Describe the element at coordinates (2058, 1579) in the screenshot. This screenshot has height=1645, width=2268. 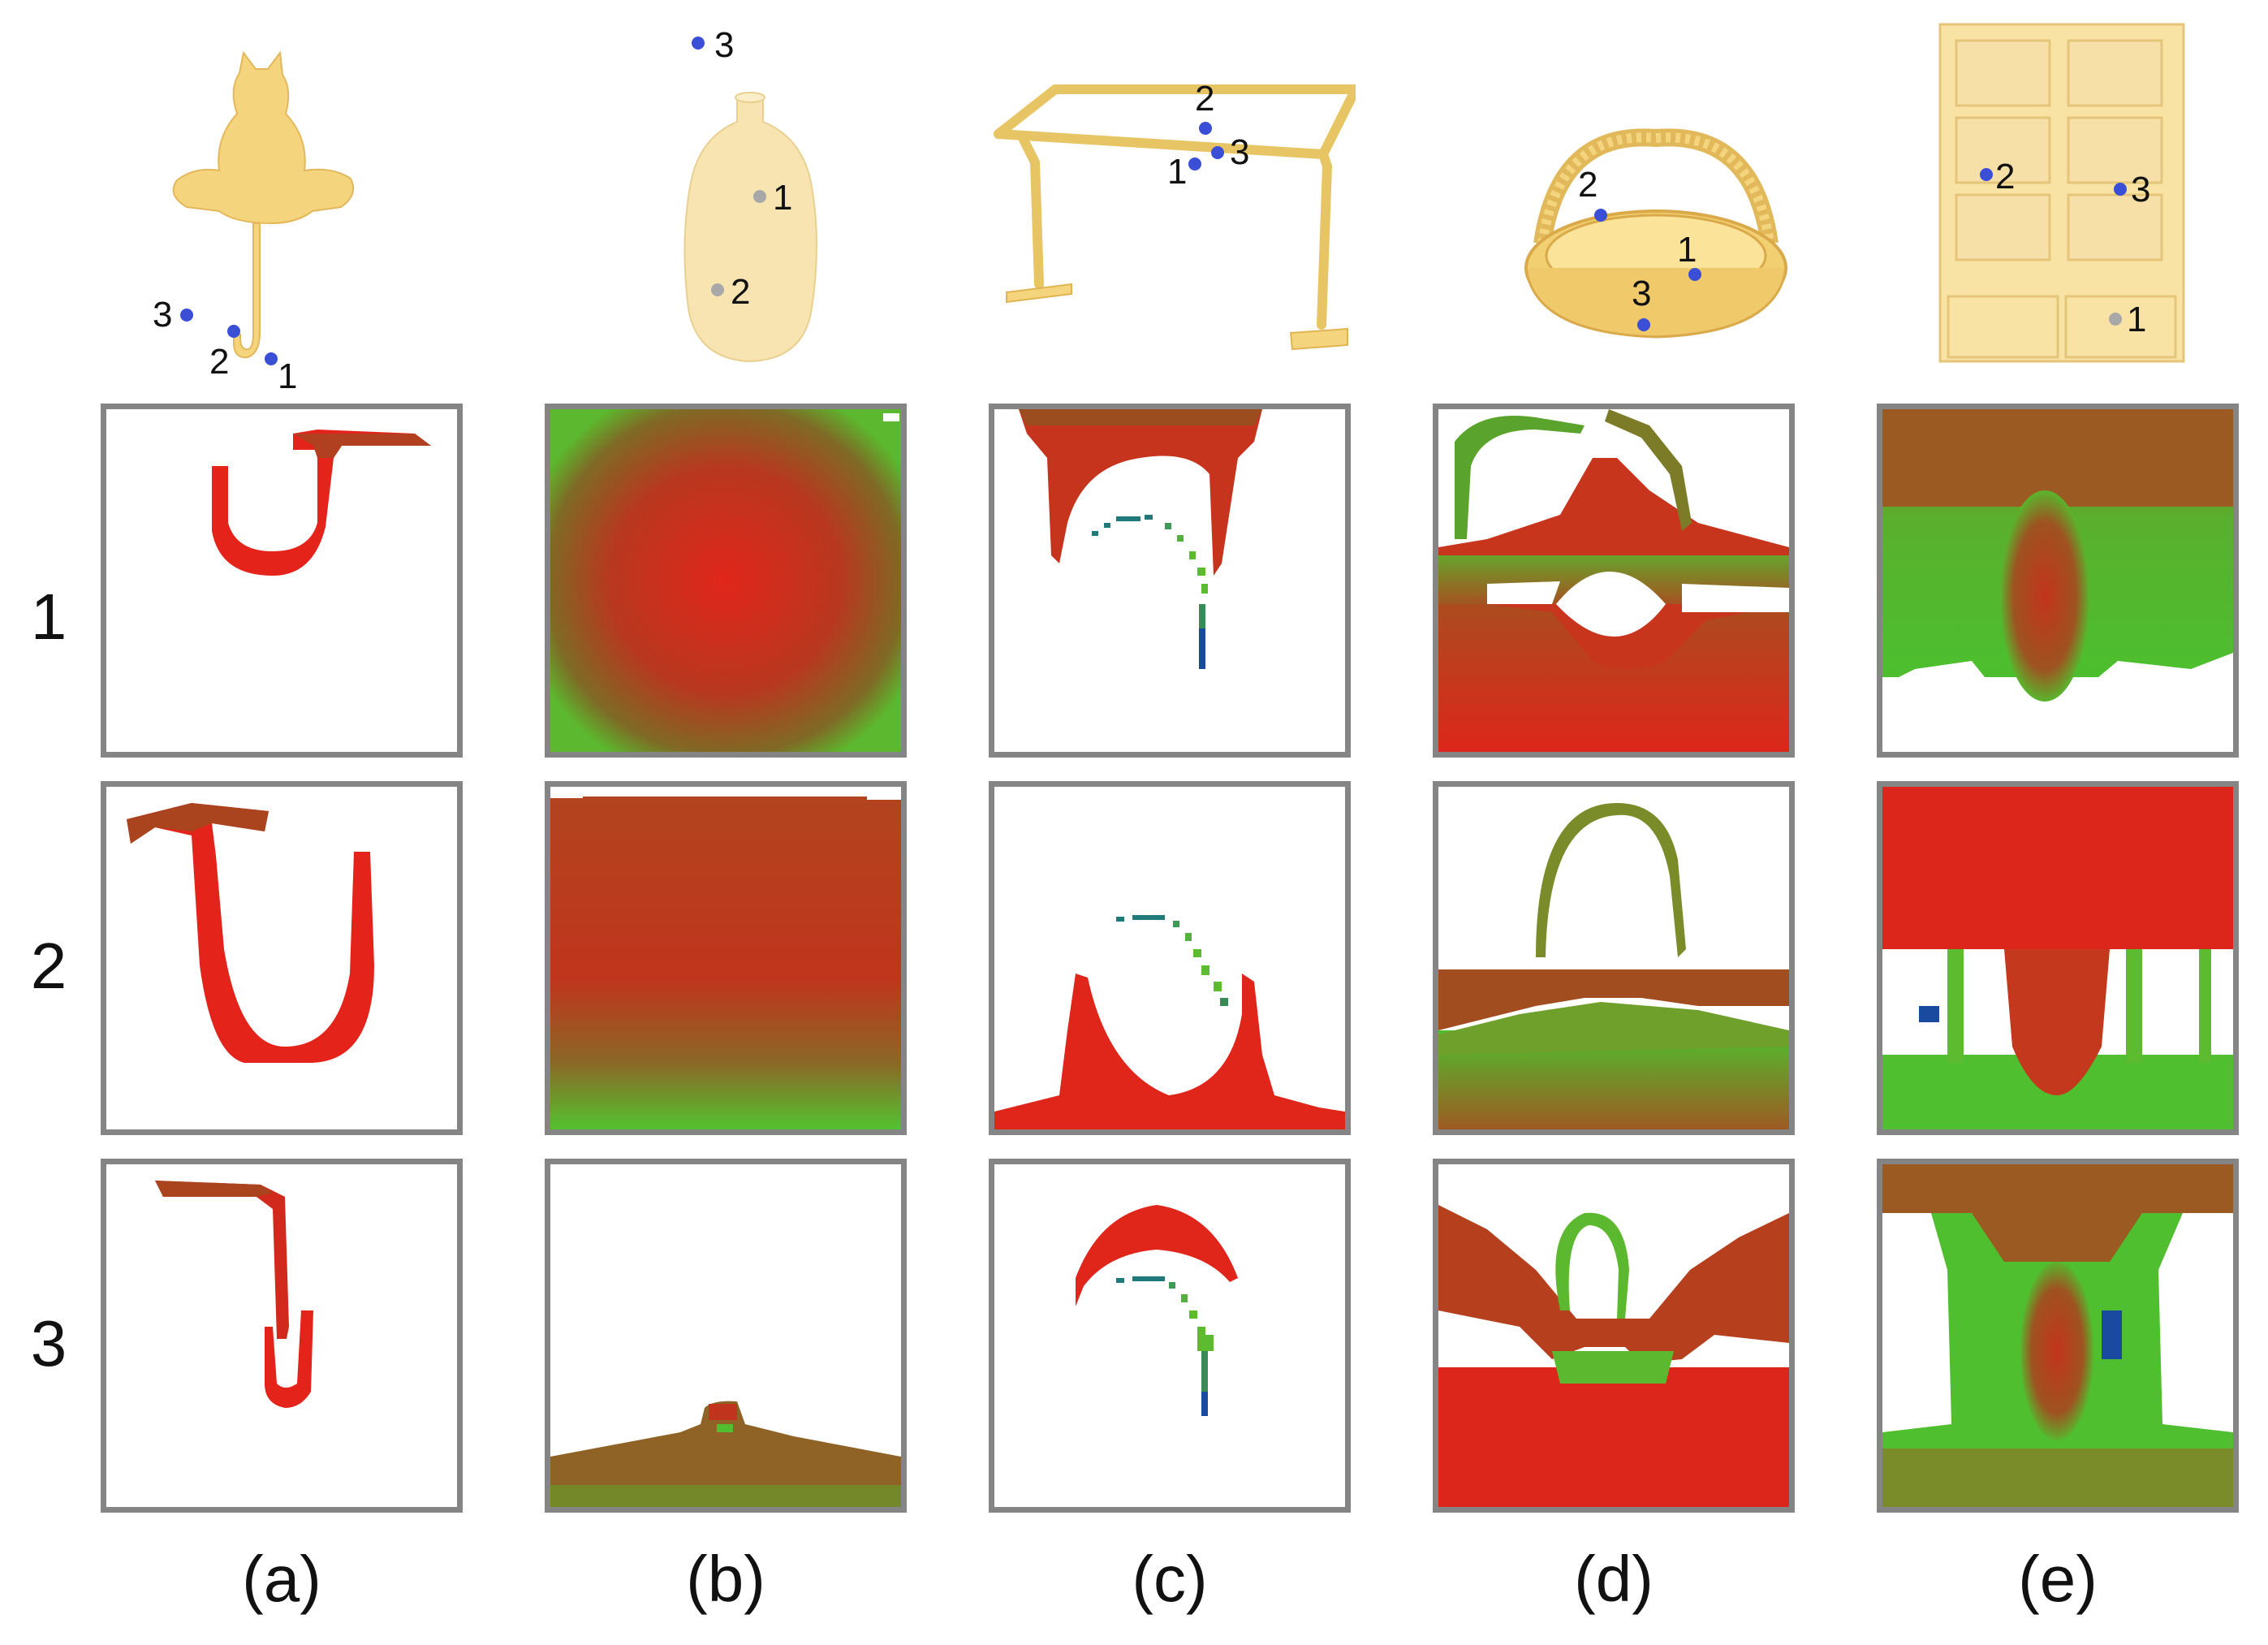
I see `column-label-e: (e)` at that location.